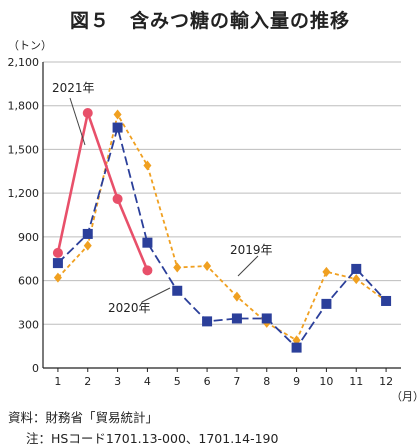  Describe the element at coordinates (73, 88) in the screenshot. I see `series-label-2021年: 2021年` at that location.